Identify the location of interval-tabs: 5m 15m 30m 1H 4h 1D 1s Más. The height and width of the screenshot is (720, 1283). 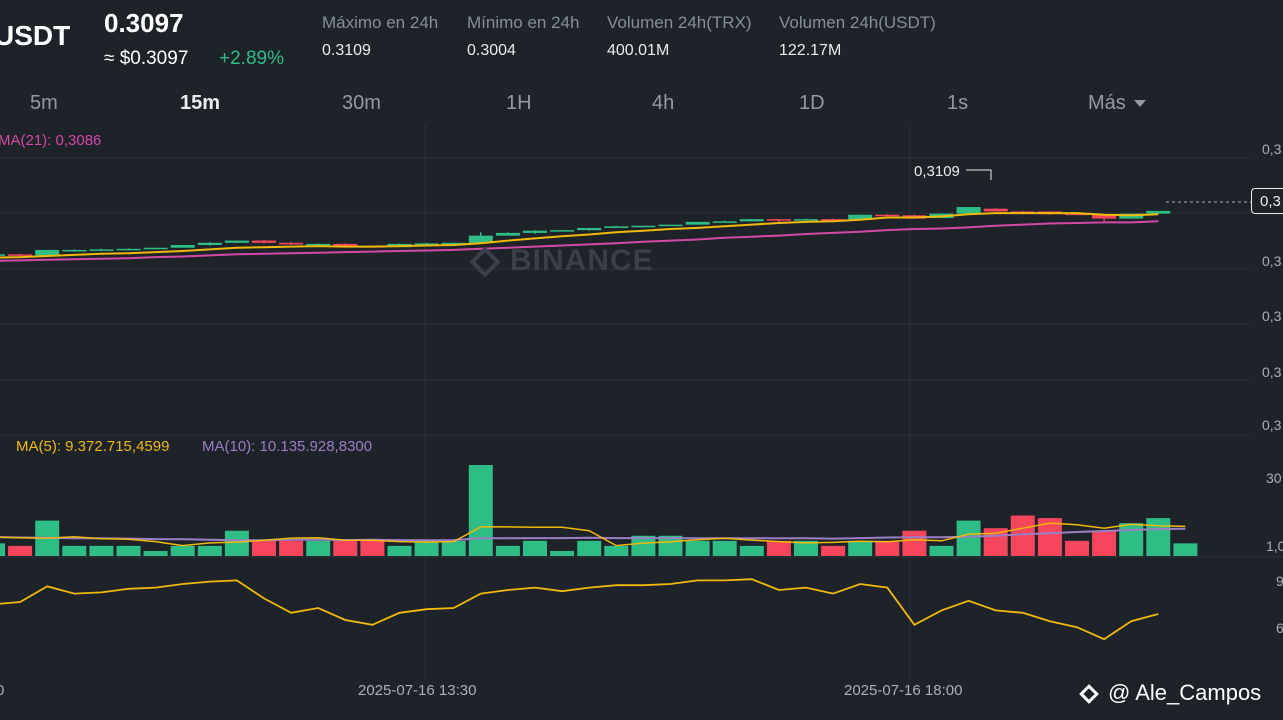
(641, 105).